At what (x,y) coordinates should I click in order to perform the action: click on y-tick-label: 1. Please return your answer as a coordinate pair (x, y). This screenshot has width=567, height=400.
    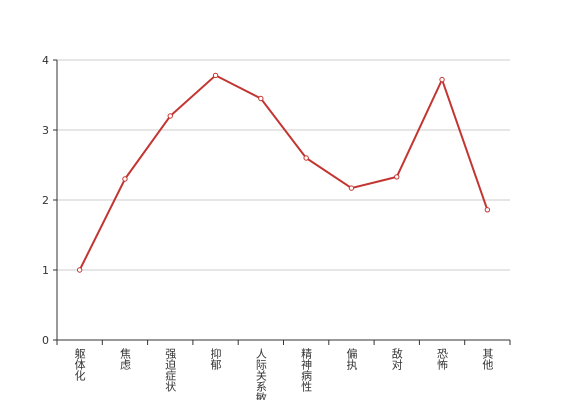
    Looking at the image, I should click on (45, 270).